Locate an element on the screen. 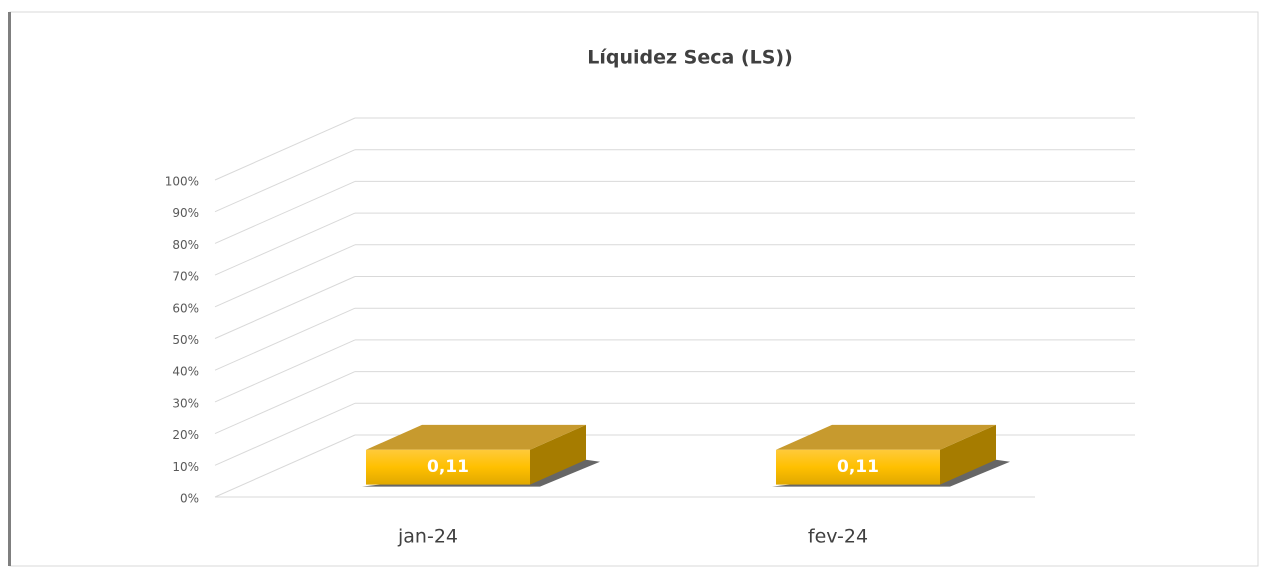  y-tick-label: 50% is located at coordinates (185, 340).